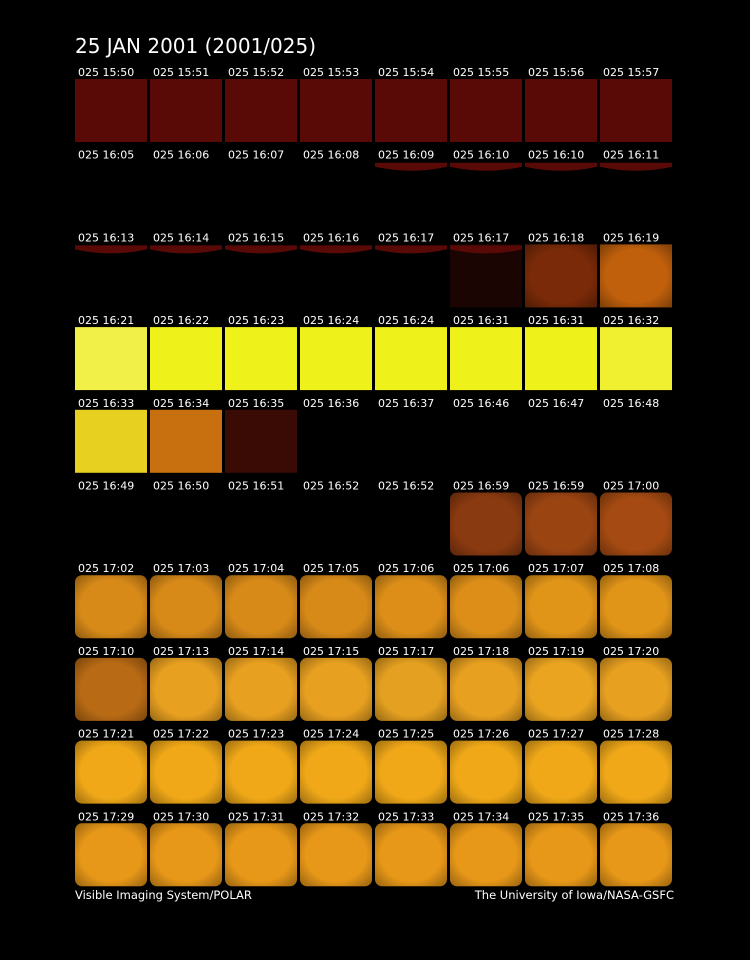  I want to click on frame-label: 025 17:17, so click(406, 651).